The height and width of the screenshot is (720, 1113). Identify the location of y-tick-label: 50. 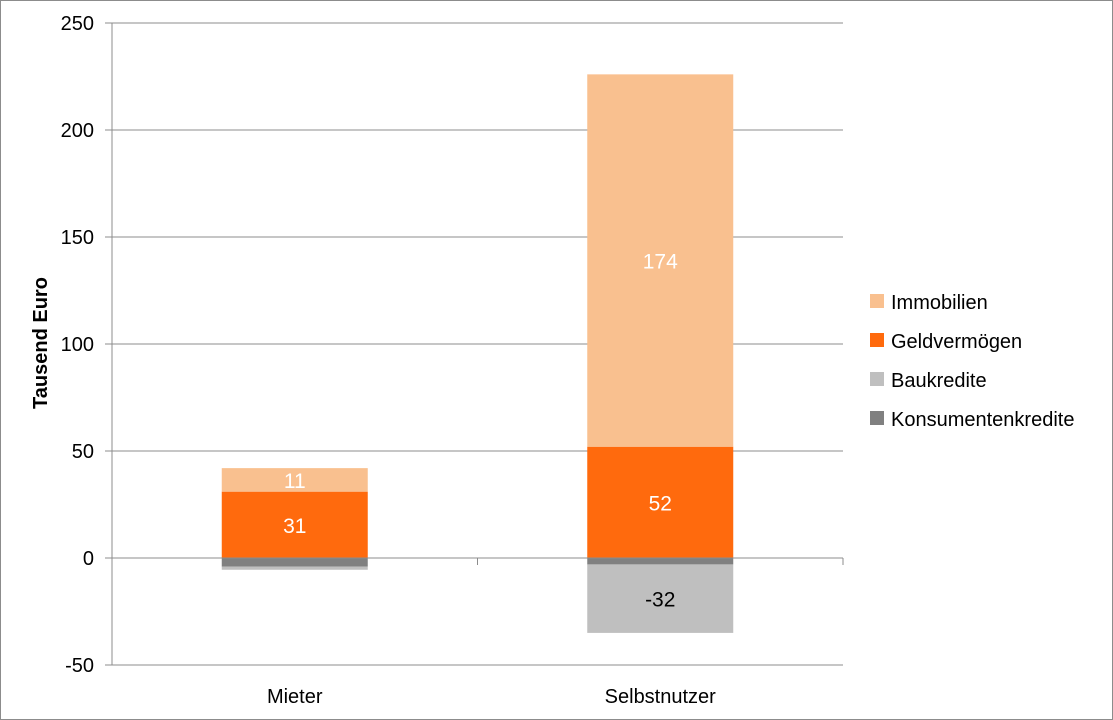
(83, 452).